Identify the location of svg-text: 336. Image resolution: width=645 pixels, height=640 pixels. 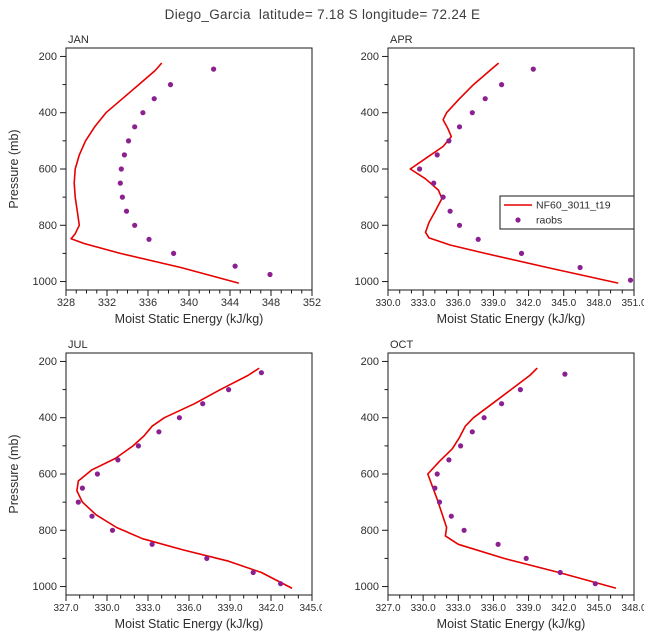
(148, 303).